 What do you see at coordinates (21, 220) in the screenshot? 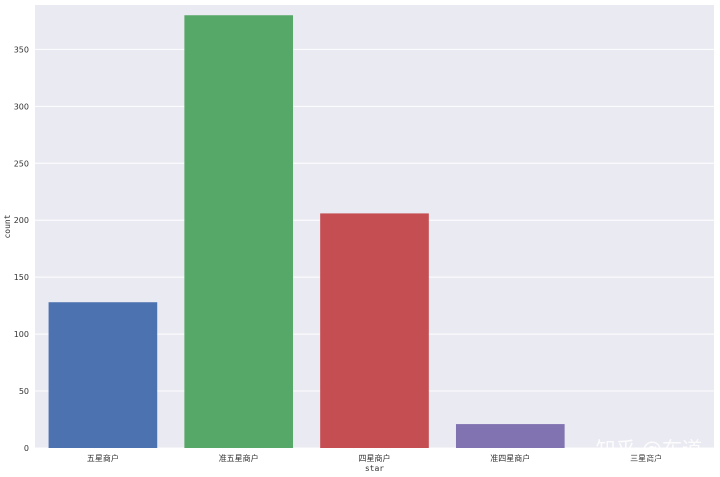
I see `y-tick-label: 200` at bounding box center [21, 220].